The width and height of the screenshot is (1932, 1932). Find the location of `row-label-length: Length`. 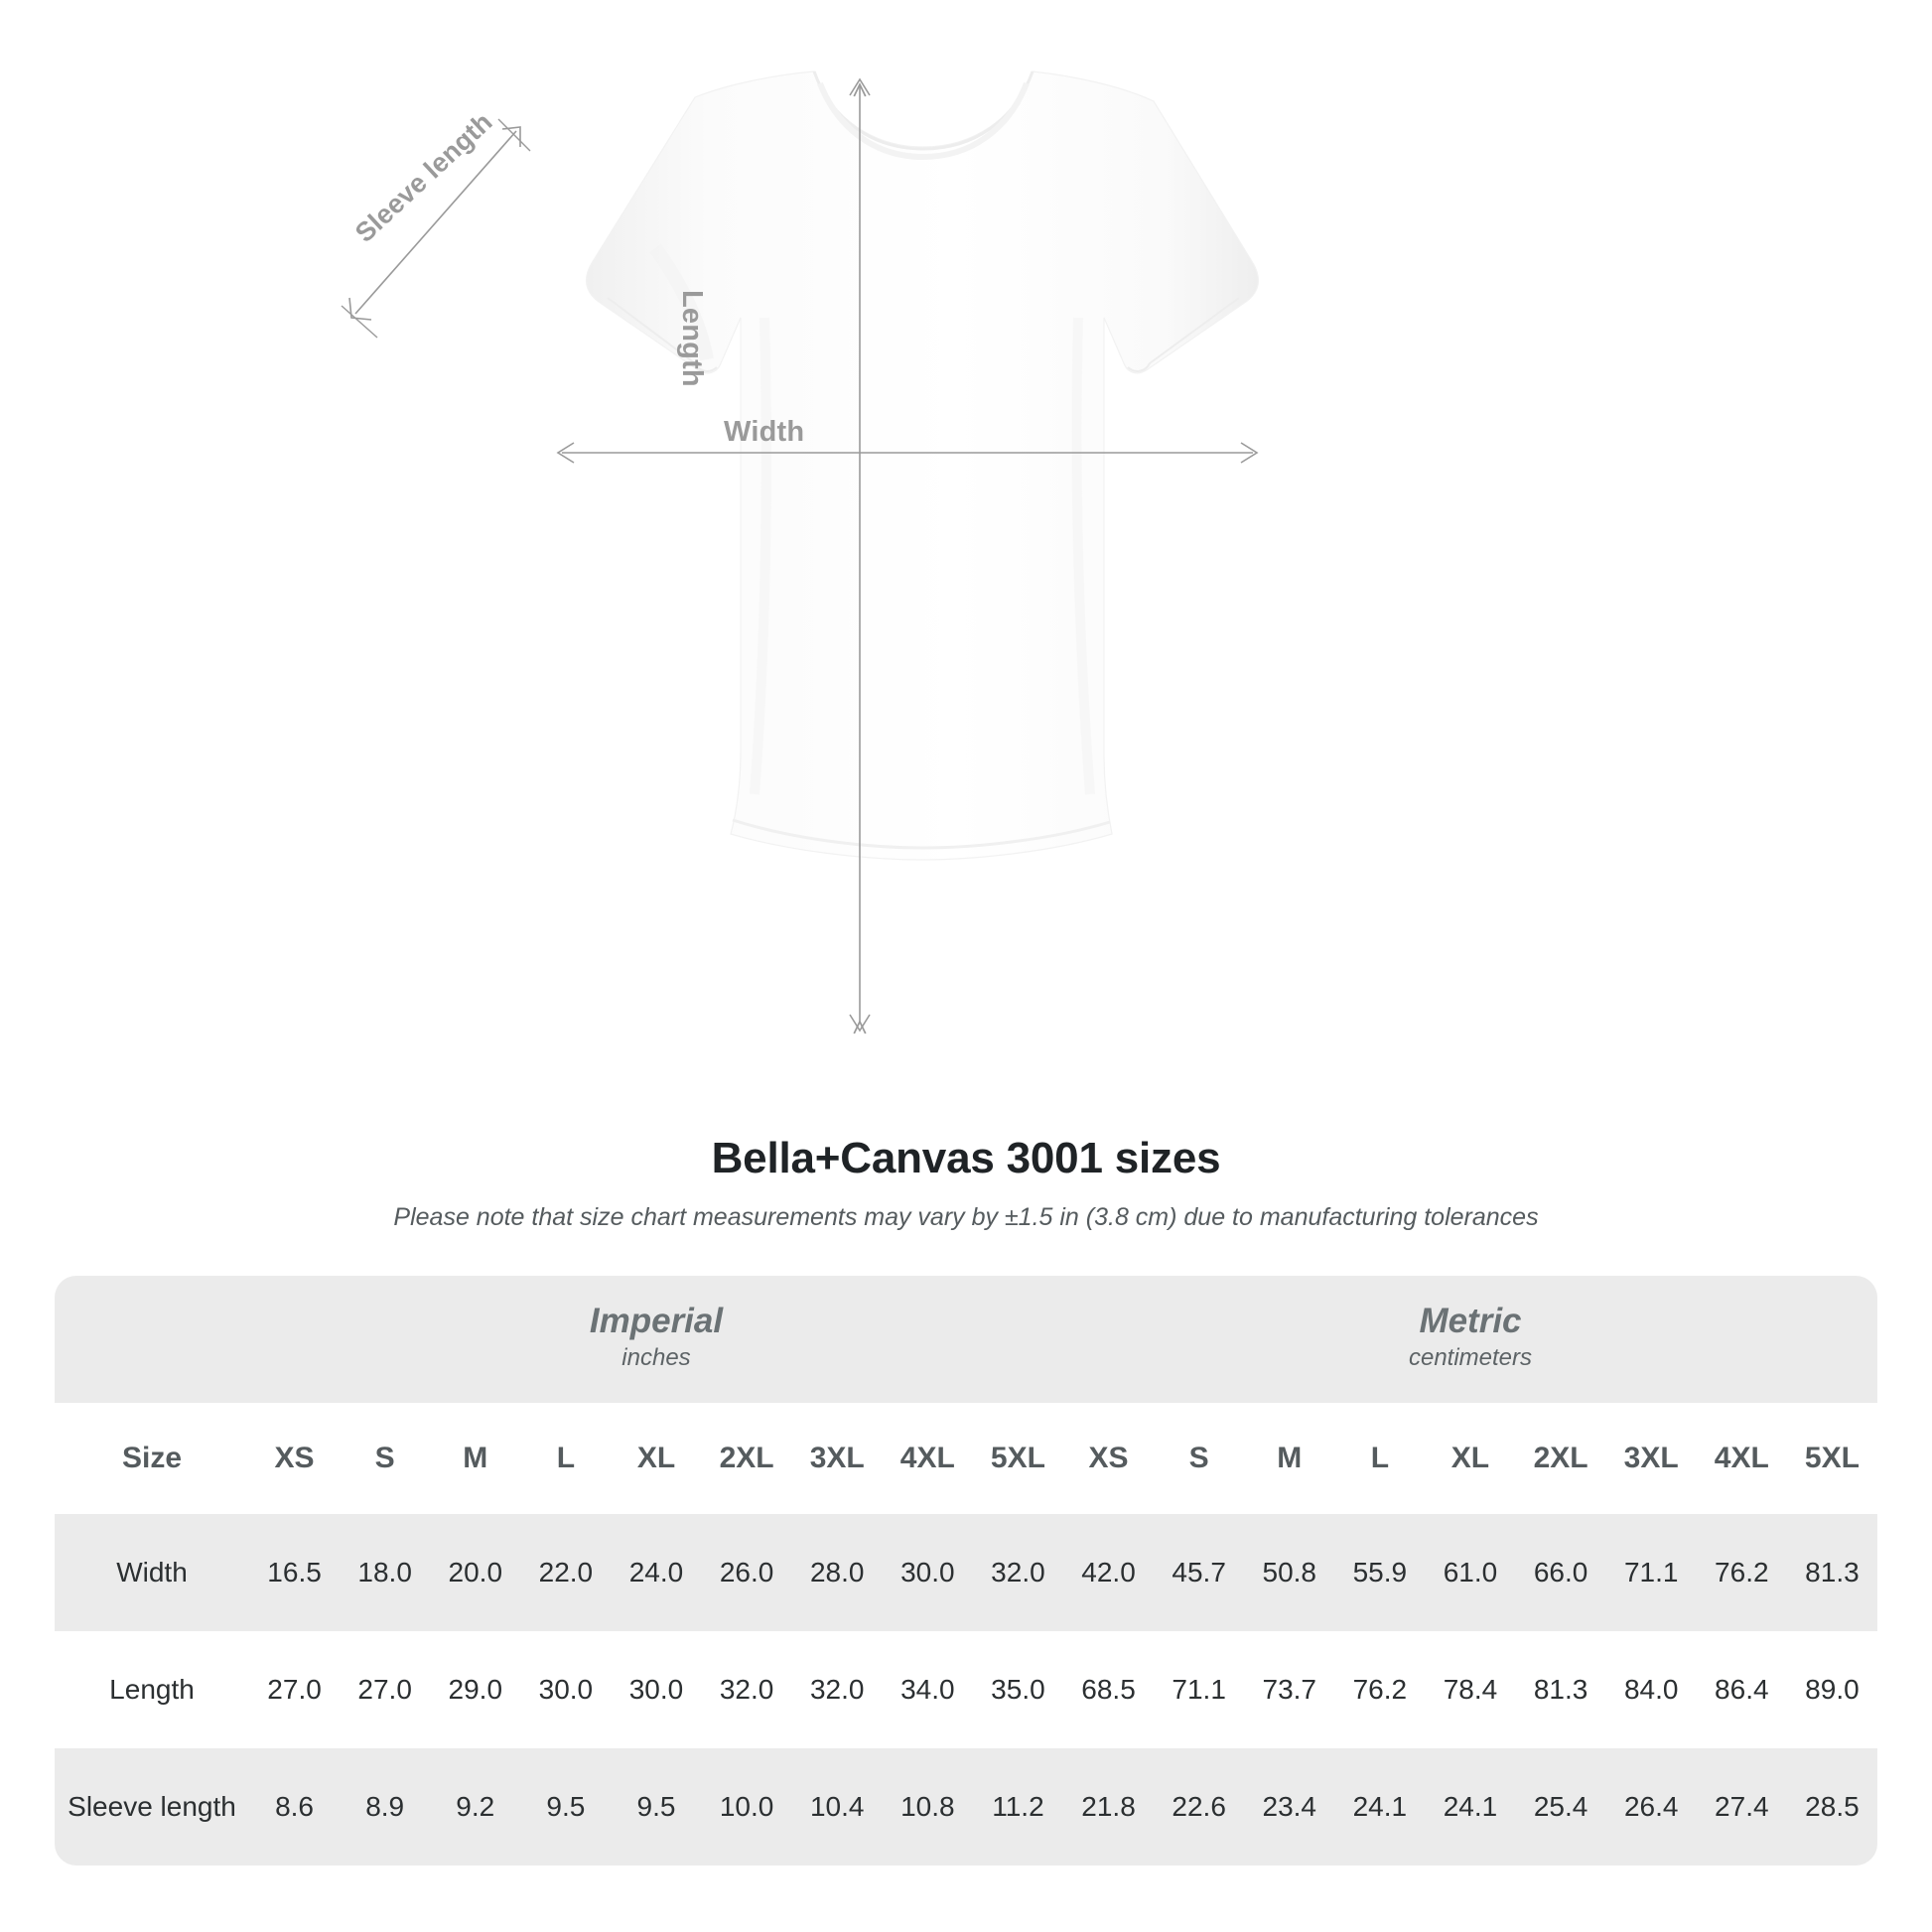

row-label-length: Length is located at coordinates (152, 1690).